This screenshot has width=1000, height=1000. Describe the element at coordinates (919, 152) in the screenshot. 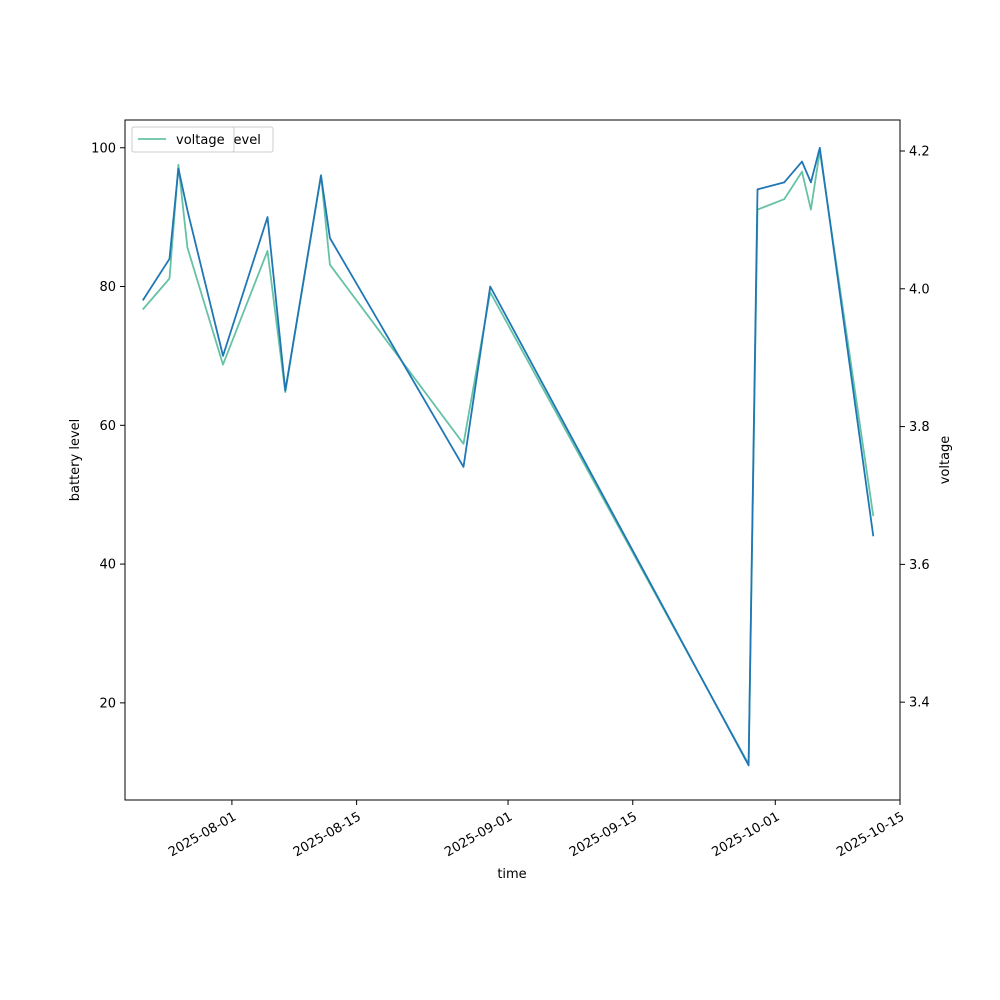

I see `y-right-tick-label: 4.2` at that location.